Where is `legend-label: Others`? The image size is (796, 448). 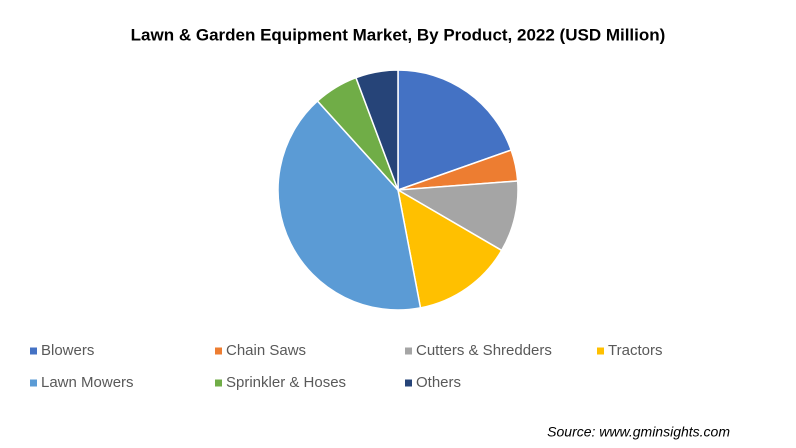
legend-label: Others is located at coordinates (438, 382).